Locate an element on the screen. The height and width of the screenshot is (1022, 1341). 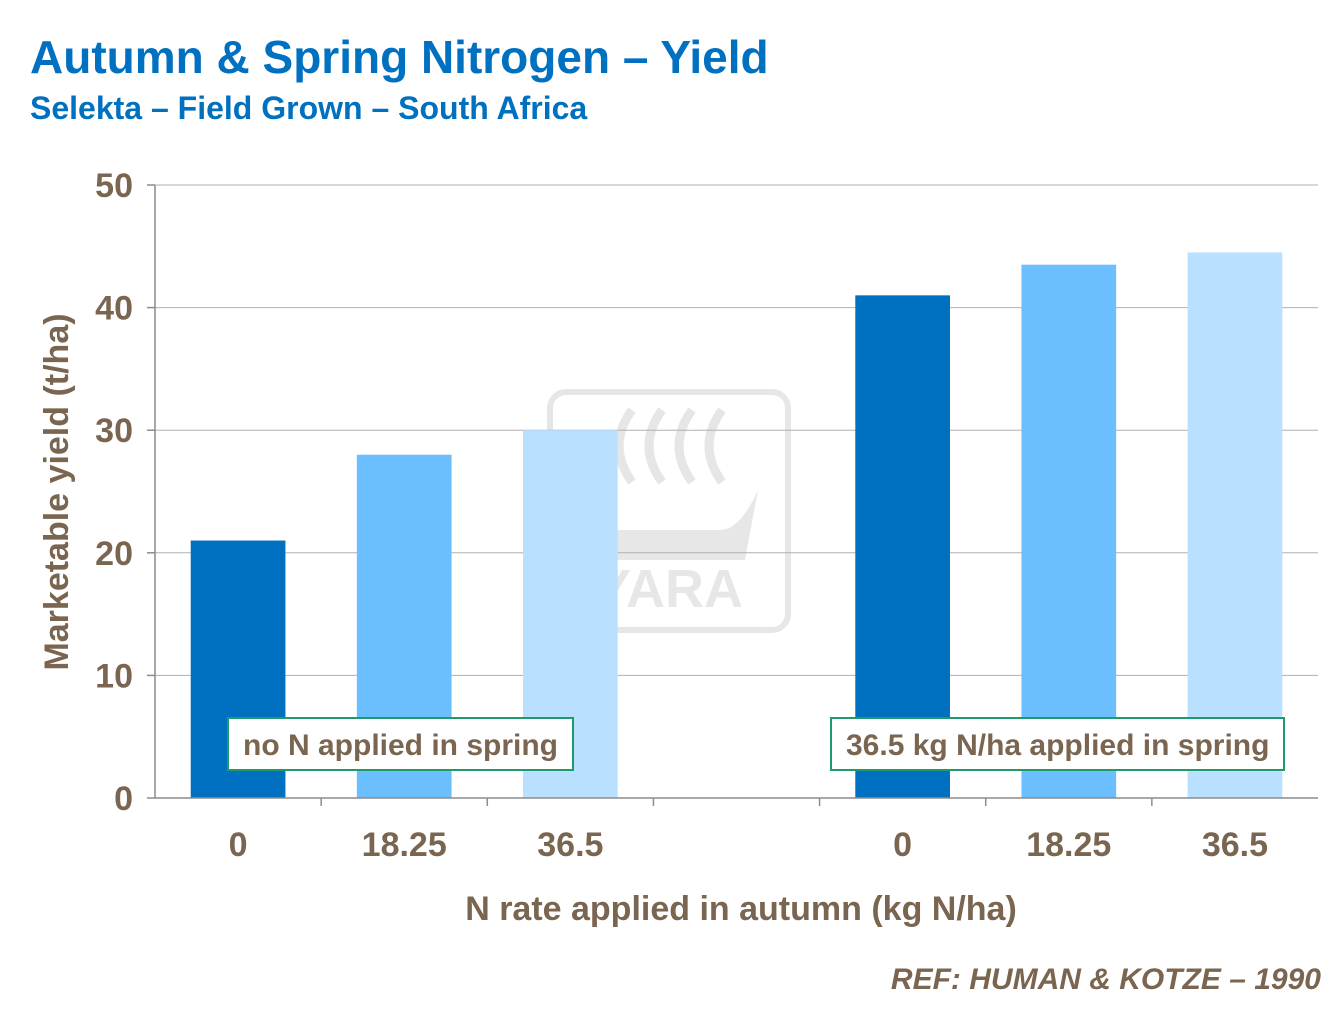
annotation-no-spring-n: no N applied in spring is located at coordinates (400, 744).